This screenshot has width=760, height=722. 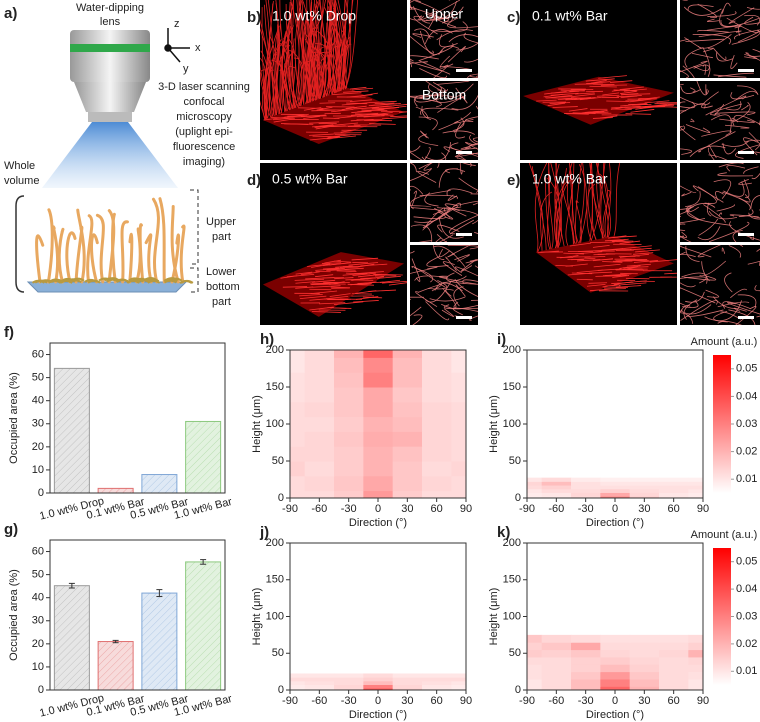 I want to click on y-tick-label: 0, so click(x=281, y=498).